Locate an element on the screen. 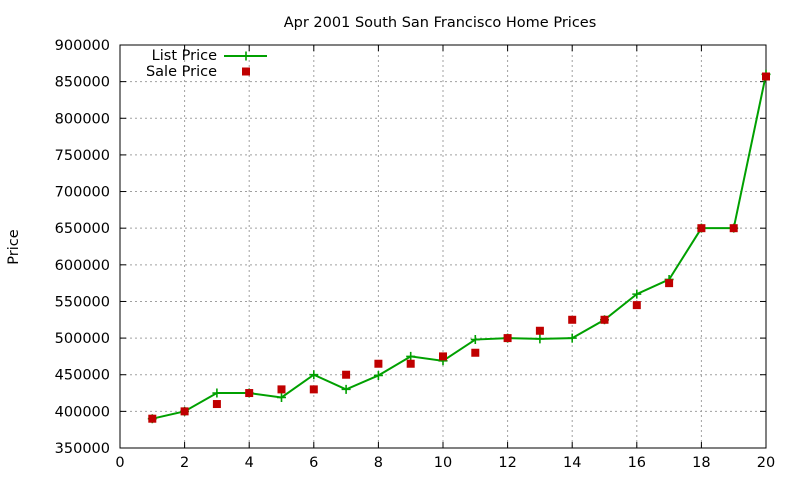  x-tick-labels: 0 2 4 6 8 10 12 14 16 18 20 is located at coordinates (445, 463).